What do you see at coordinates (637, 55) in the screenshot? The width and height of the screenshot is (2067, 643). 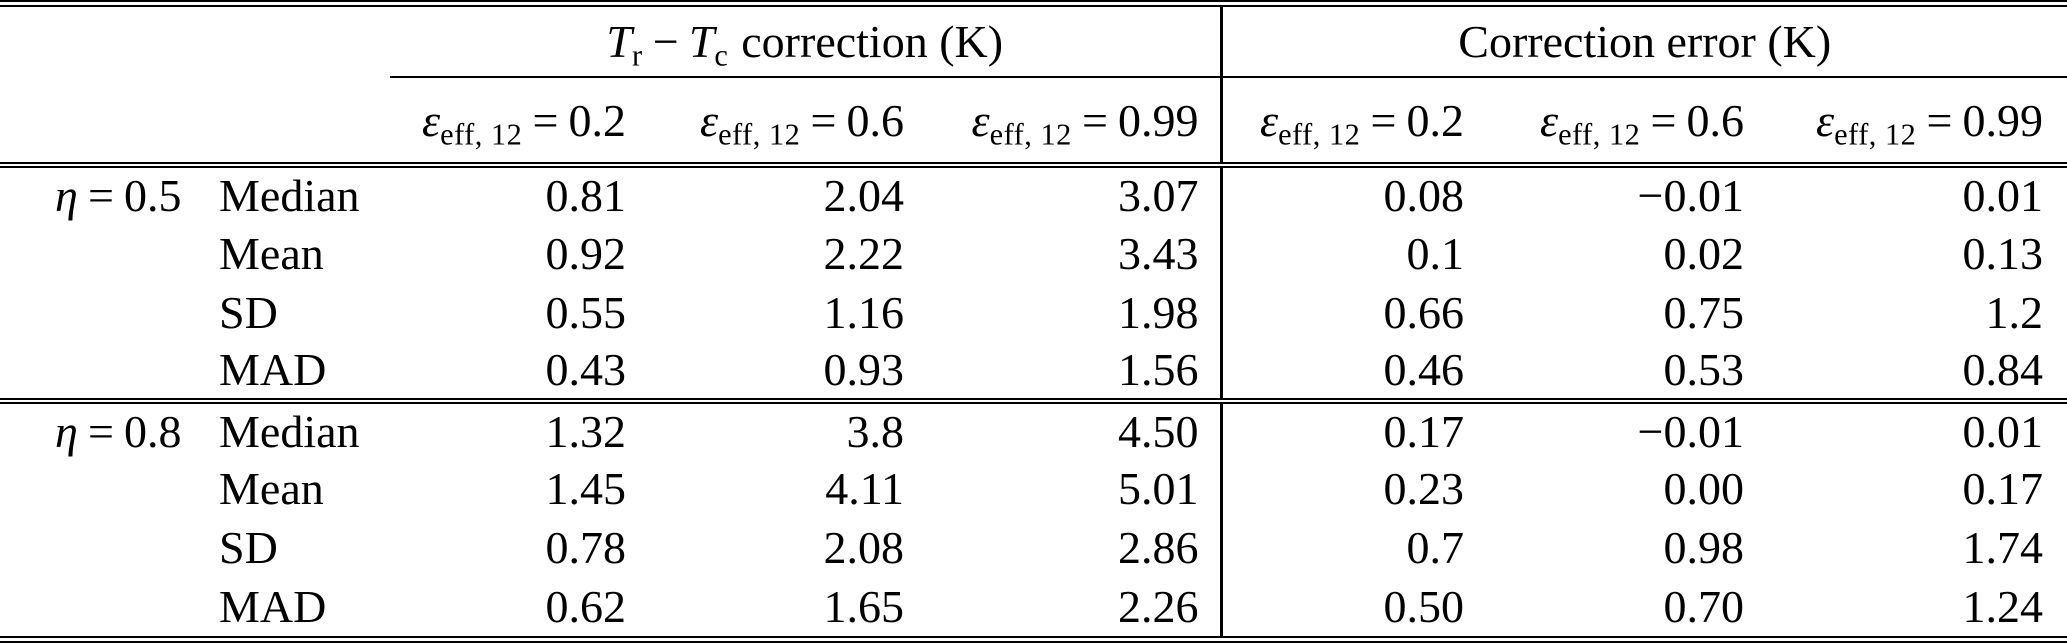 I see `subscript-r: r` at bounding box center [637, 55].